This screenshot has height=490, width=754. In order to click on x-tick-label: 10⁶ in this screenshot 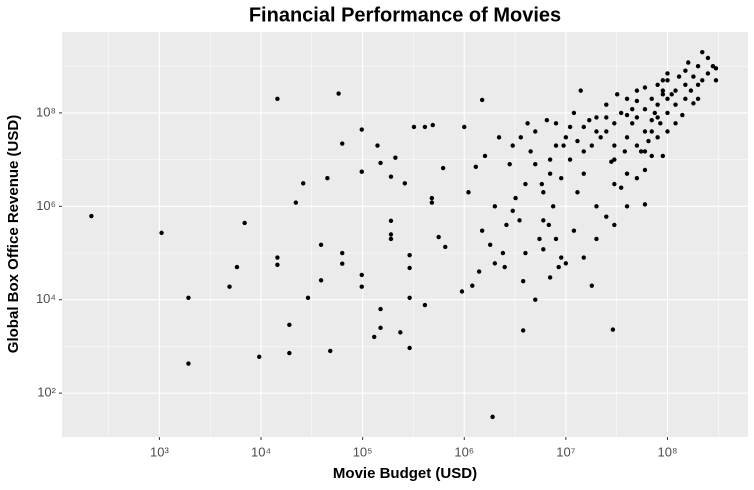, I will do `click(464, 451)`.